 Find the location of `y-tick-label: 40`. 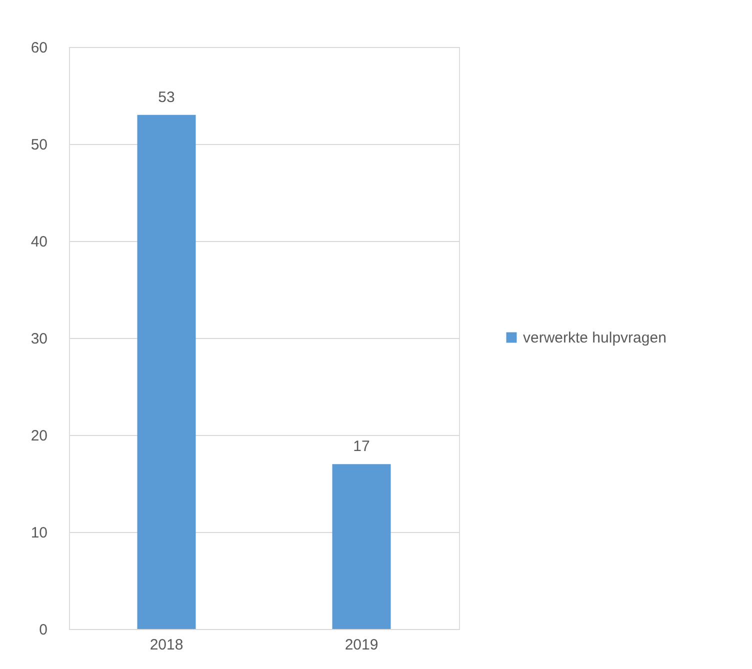

y-tick-label: 40 is located at coordinates (39, 242).